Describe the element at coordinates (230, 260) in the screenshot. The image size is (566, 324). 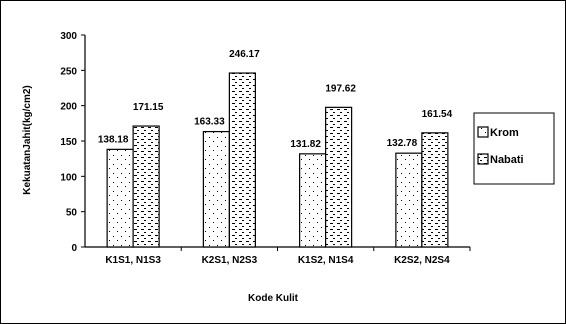
I see `x-tick-label: K2S1, N2S3` at that location.